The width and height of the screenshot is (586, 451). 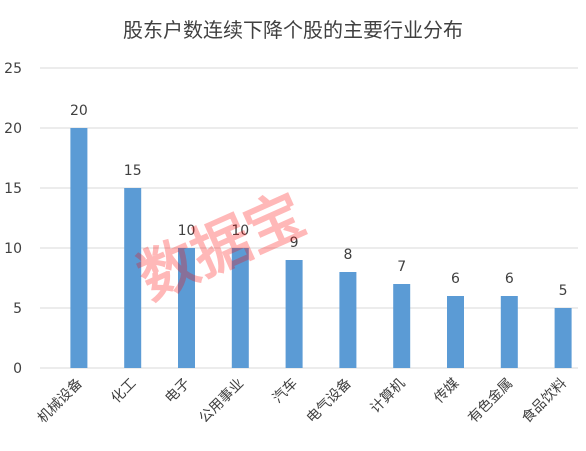 What do you see at coordinates (13, 189) in the screenshot?
I see `y-tick-label: 15` at bounding box center [13, 189].